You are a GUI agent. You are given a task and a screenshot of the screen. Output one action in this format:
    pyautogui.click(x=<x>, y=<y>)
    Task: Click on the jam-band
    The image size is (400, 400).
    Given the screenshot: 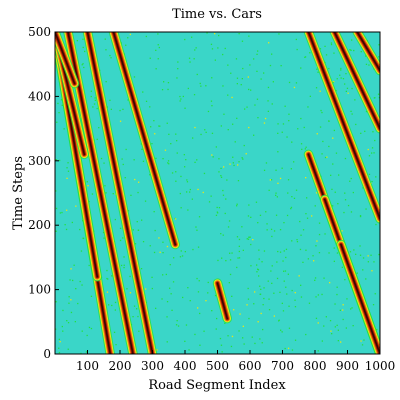 What is the action you would take?
    pyautogui.click(x=341, y=128)
    